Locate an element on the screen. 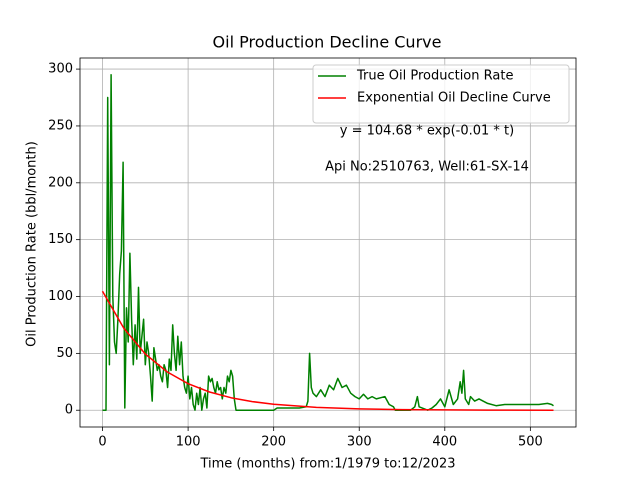 The height and width of the screenshot is (480, 640). y-tick-label: 50 is located at coordinates (64, 353).